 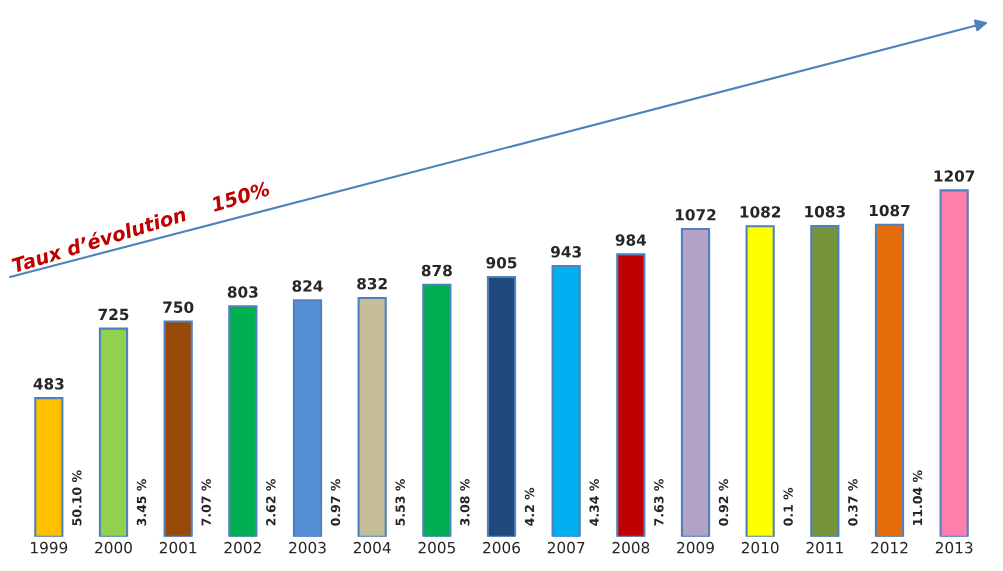 What do you see at coordinates (372, 283) in the screenshot?
I see `data-label: 832` at bounding box center [372, 283].